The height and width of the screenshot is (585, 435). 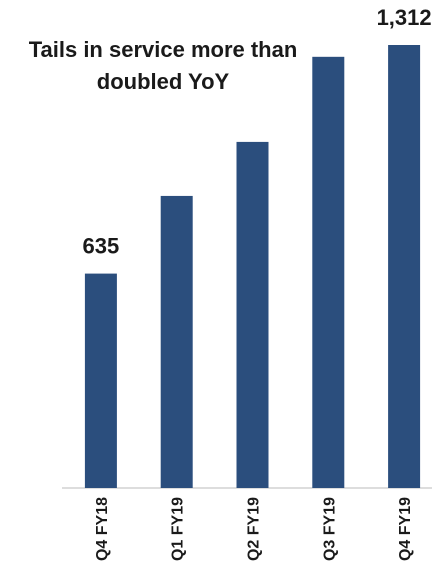 I want to click on value-label: 635, so click(x=101, y=246).